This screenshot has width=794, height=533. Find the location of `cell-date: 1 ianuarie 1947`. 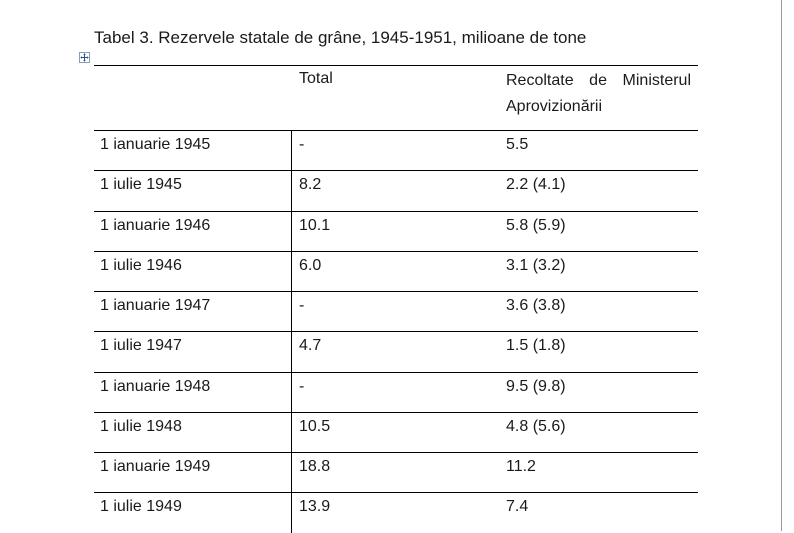

cell-date: 1 ianuarie 1947 is located at coordinates (155, 305).